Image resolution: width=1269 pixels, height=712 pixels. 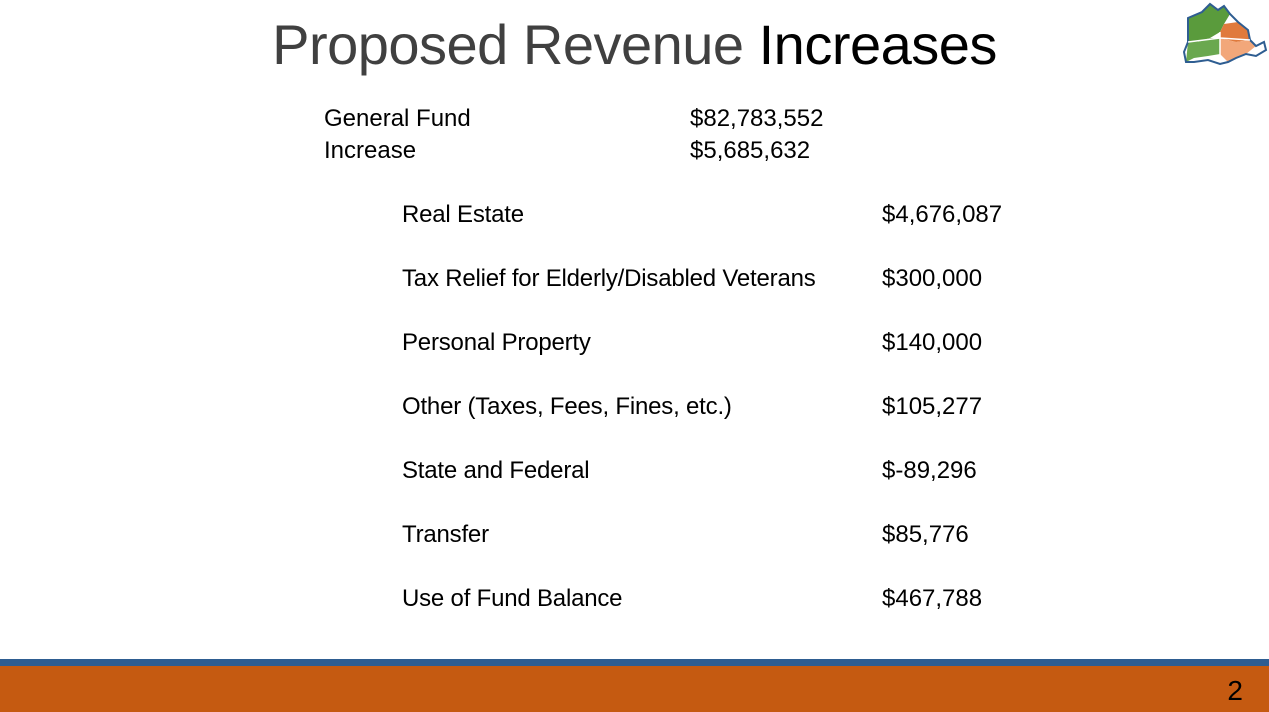 What do you see at coordinates (1203, 50) in the screenshot?
I see `logo-green-lower-region` at bounding box center [1203, 50].